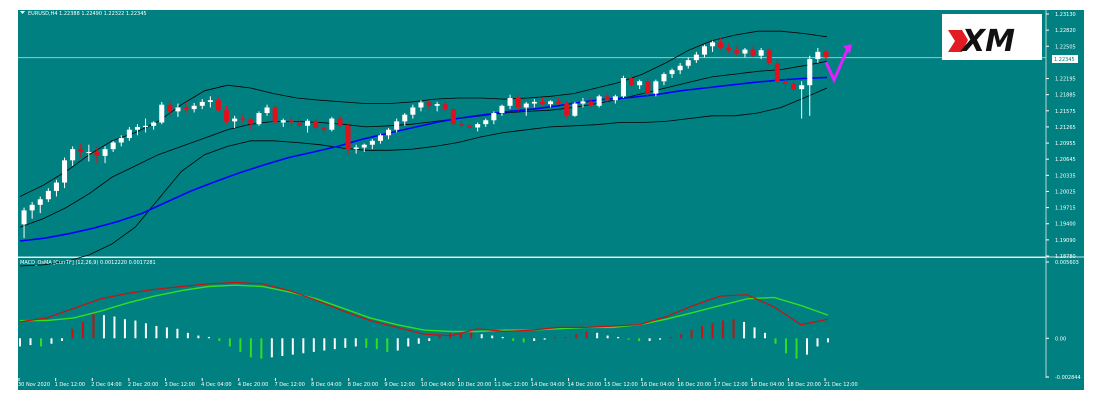 The image size is (1103, 411). Describe the element at coordinates (1065, 160) in the screenshot. I see `price-axis-label: 1.20645` at that location.